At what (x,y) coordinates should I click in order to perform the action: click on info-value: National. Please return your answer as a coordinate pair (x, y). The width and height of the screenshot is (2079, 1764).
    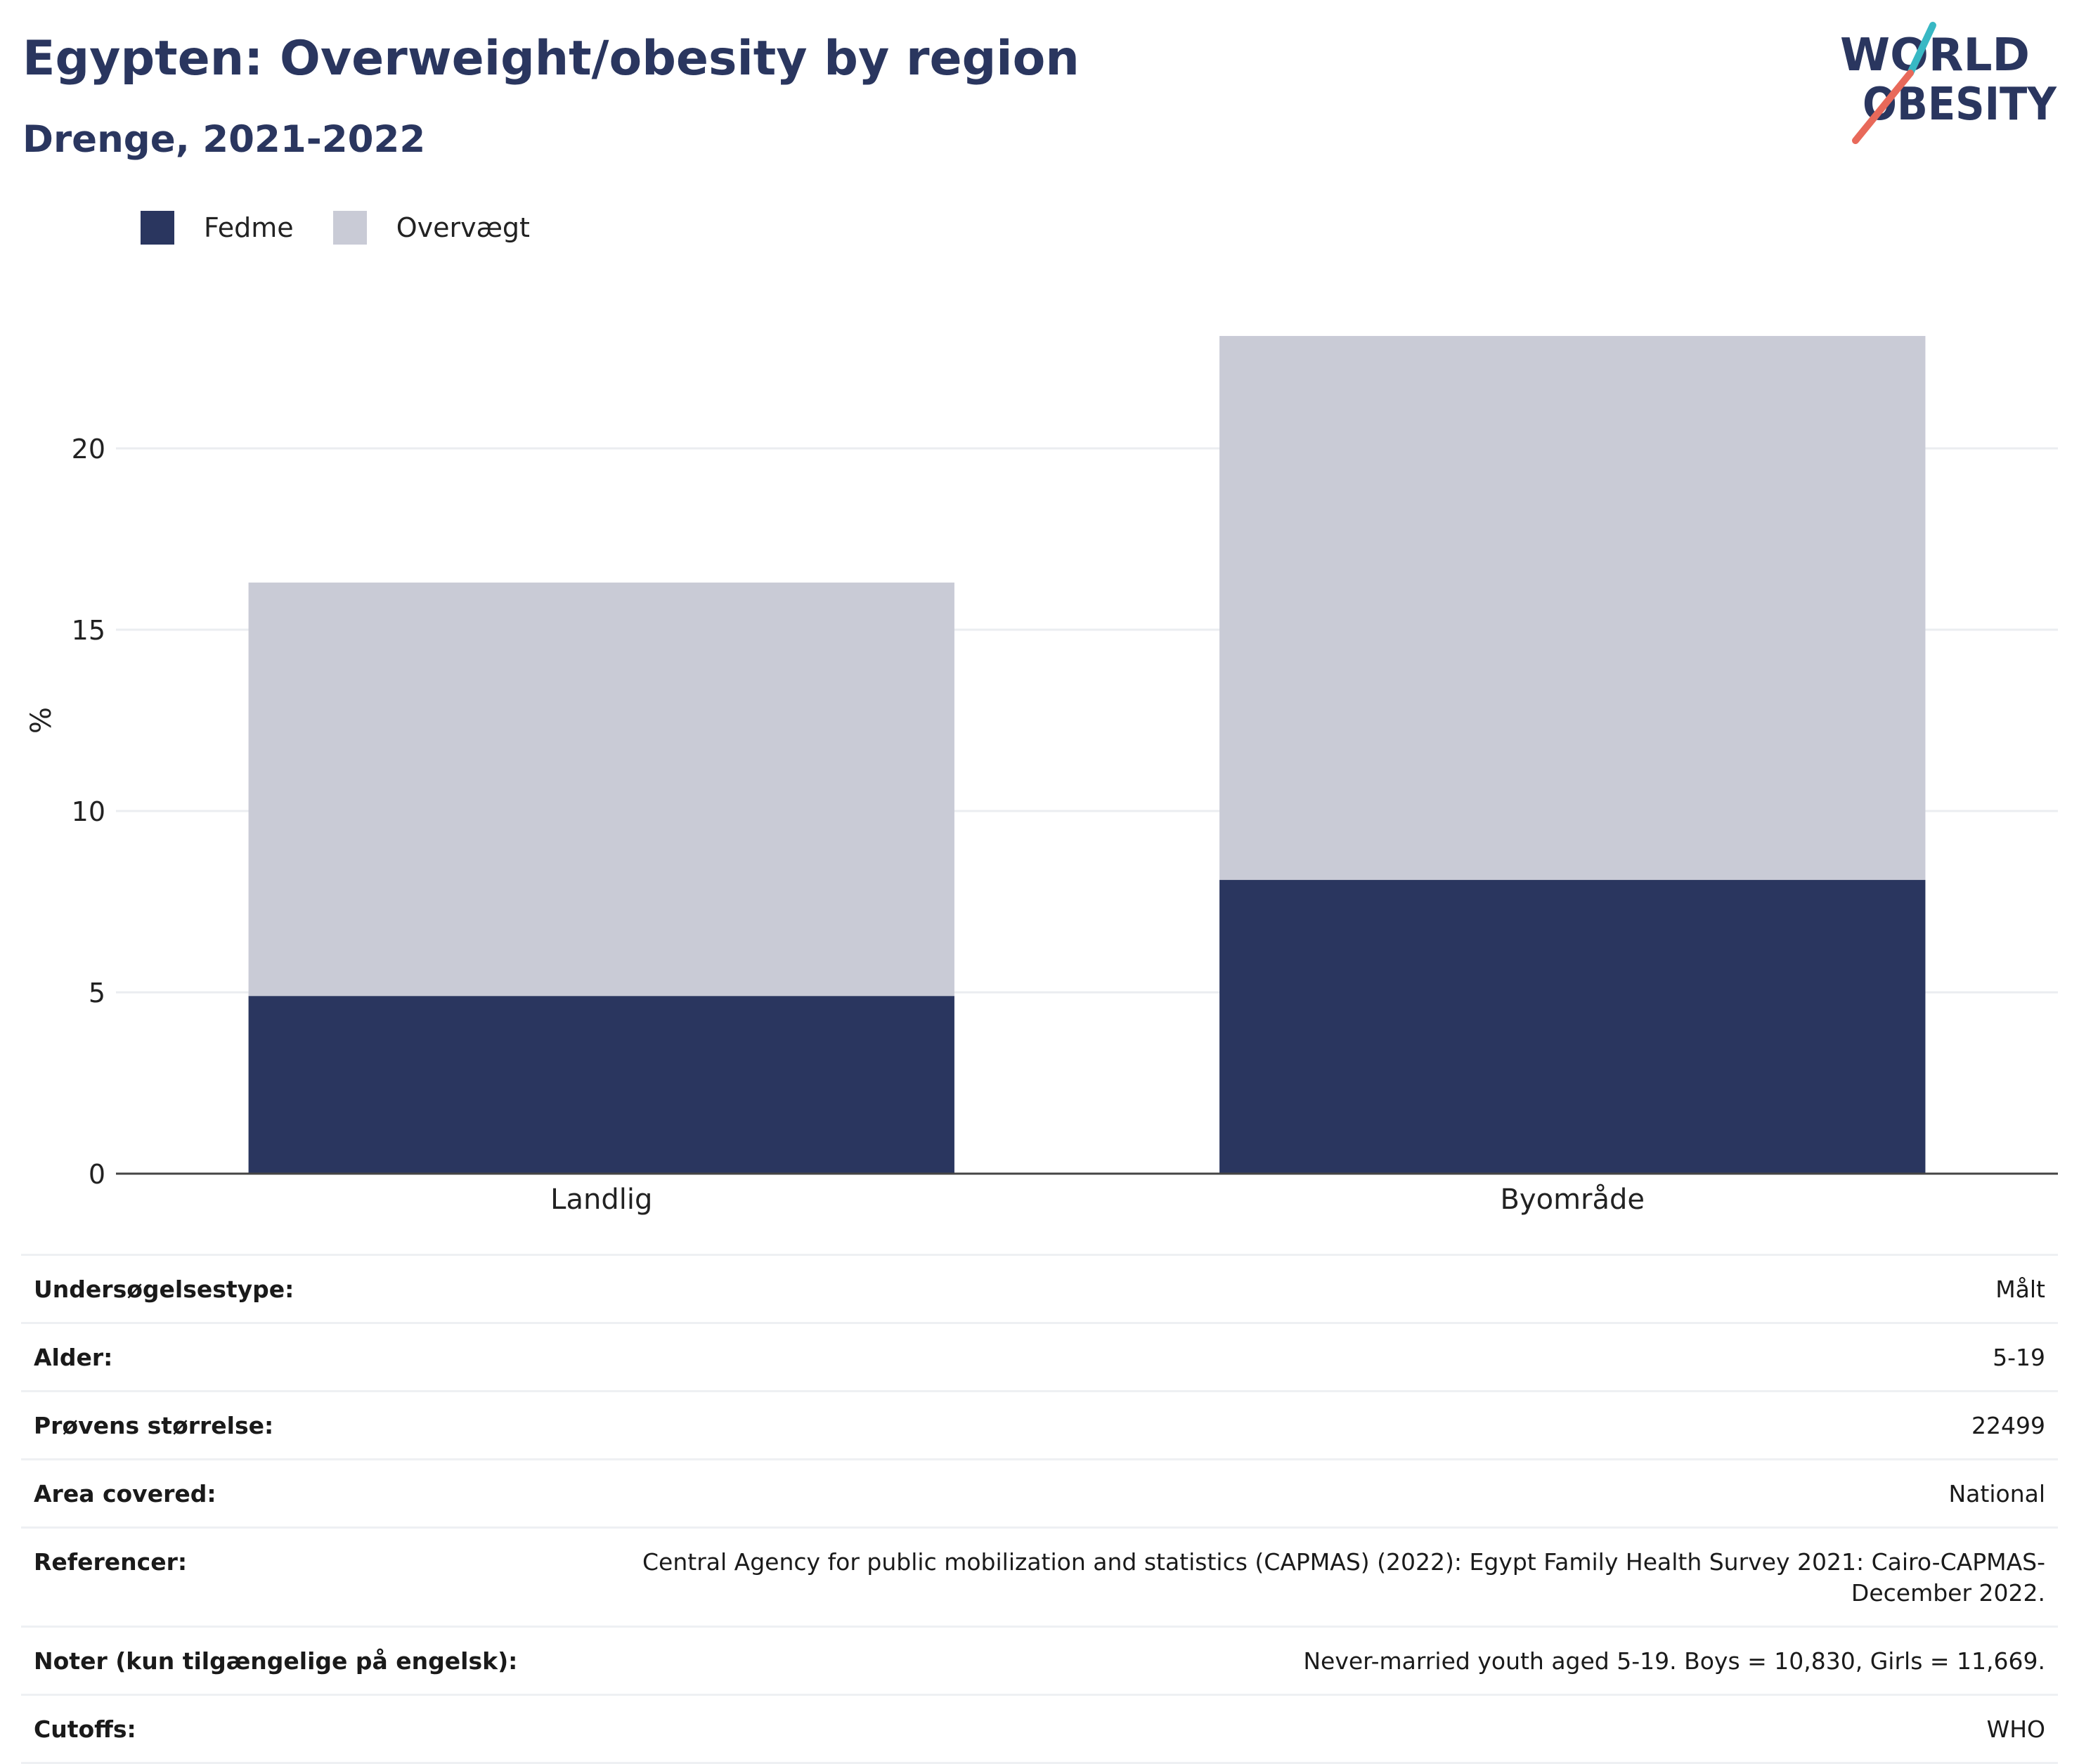
    Looking at the image, I should click on (1997, 1493).